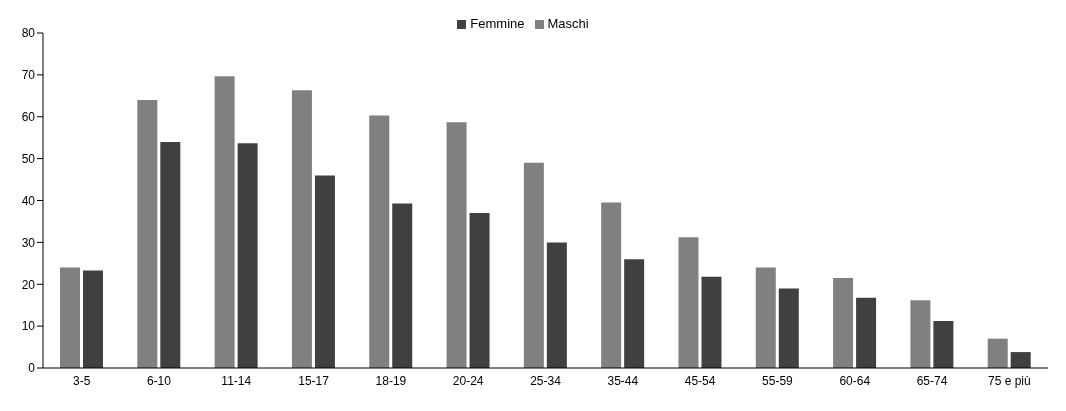 Image resolution: width=1066 pixels, height=411 pixels. What do you see at coordinates (236, 380) in the screenshot?
I see `x-tick-label: 11-14` at bounding box center [236, 380].